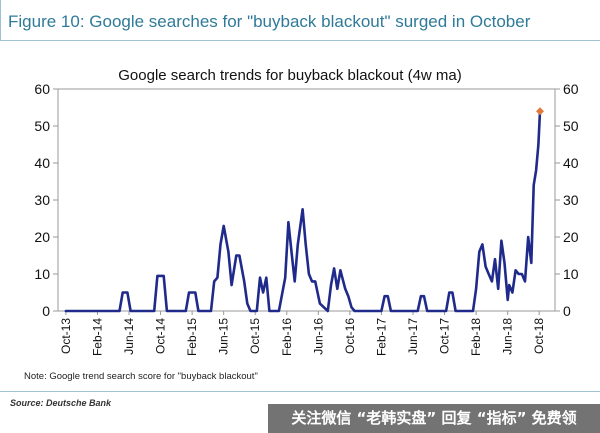  What do you see at coordinates (571, 126) in the screenshot?
I see `right-tick-label: 50` at bounding box center [571, 126].